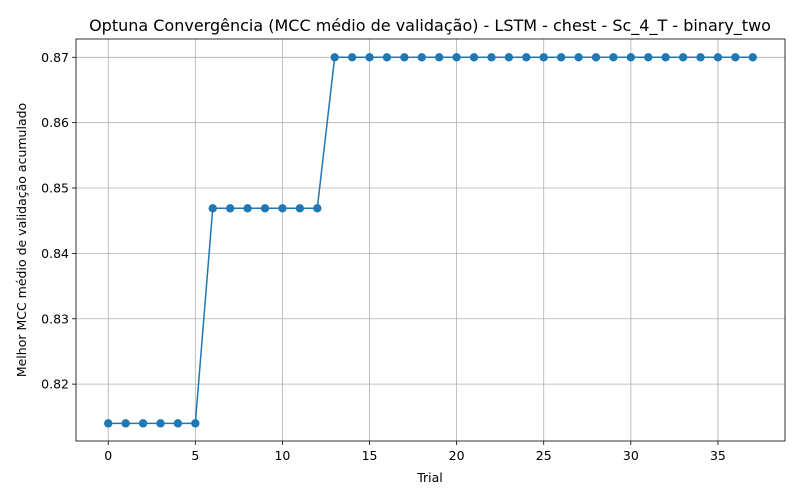  What do you see at coordinates (195, 455) in the screenshot?
I see `x-tick-label: 5` at bounding box center [195, 455].